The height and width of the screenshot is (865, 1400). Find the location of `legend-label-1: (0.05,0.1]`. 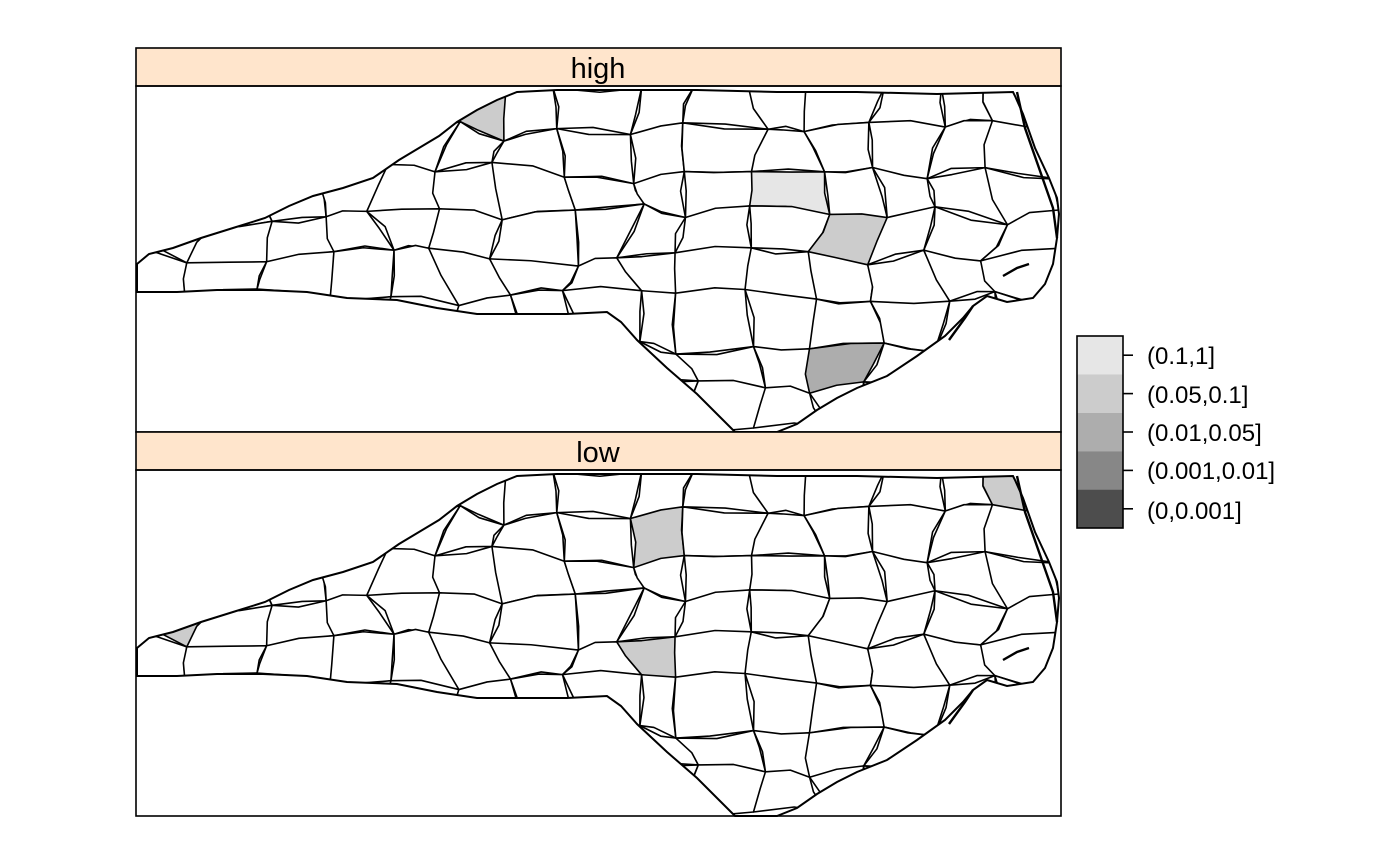

legend-label-1: (0.05,0.1] is located at coordinates (1197, 395).